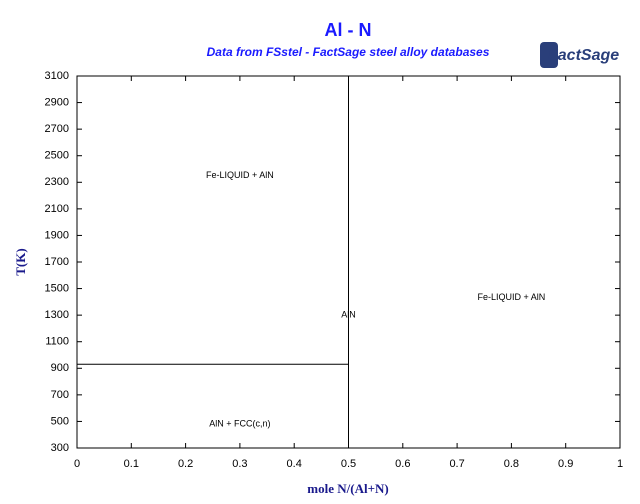  What do you see at coordinates (60, 395) in the screenshot?
I see `y-tick-label: 700` at bounding box center [60, 395].